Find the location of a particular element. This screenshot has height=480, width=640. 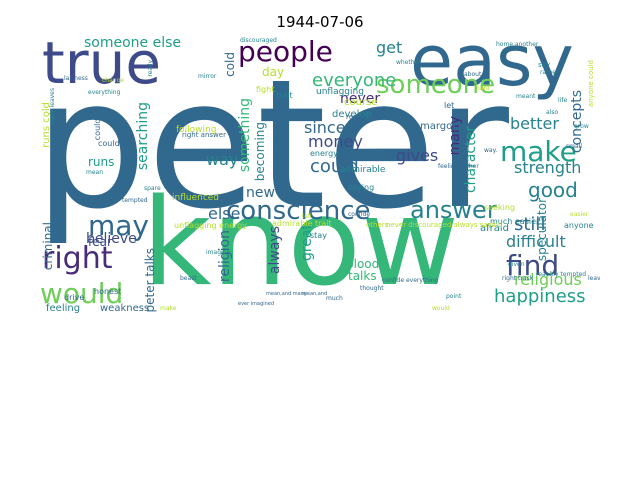

word-cloud-word: rather is located at coordinates (549, 72).